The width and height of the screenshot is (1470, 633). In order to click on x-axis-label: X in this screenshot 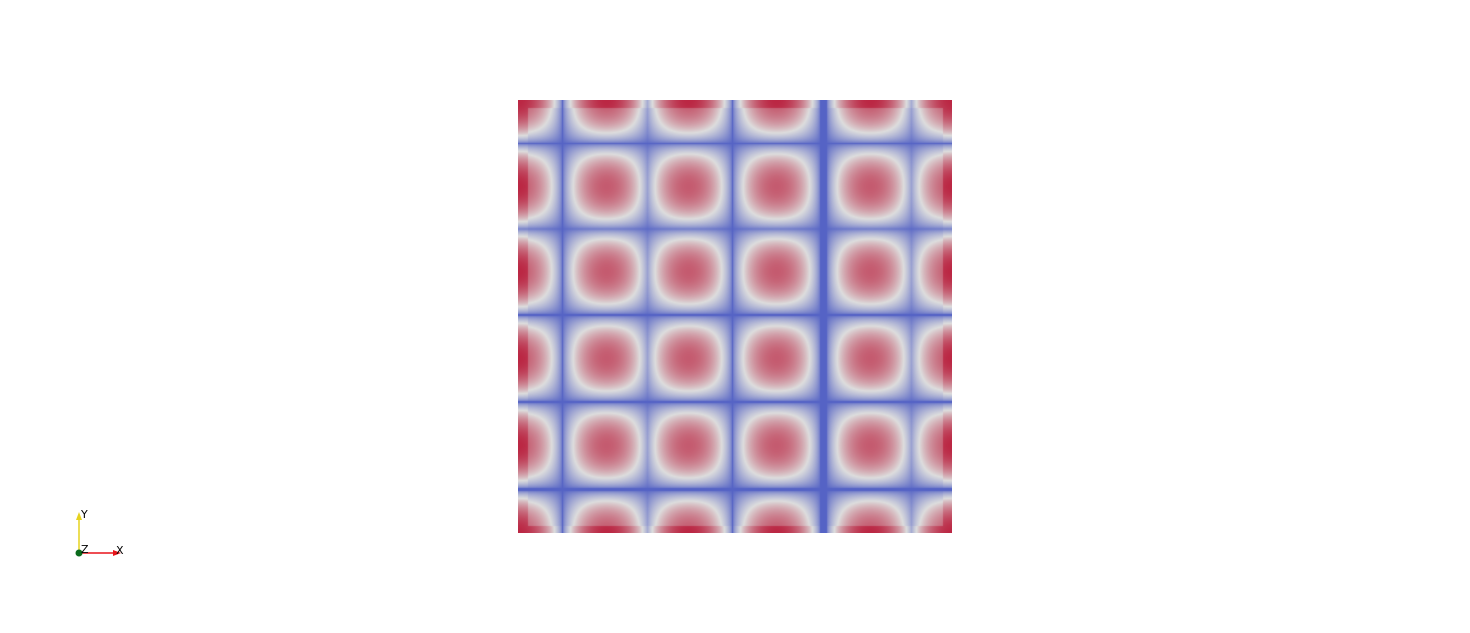, I will do `click(120, 550)`.